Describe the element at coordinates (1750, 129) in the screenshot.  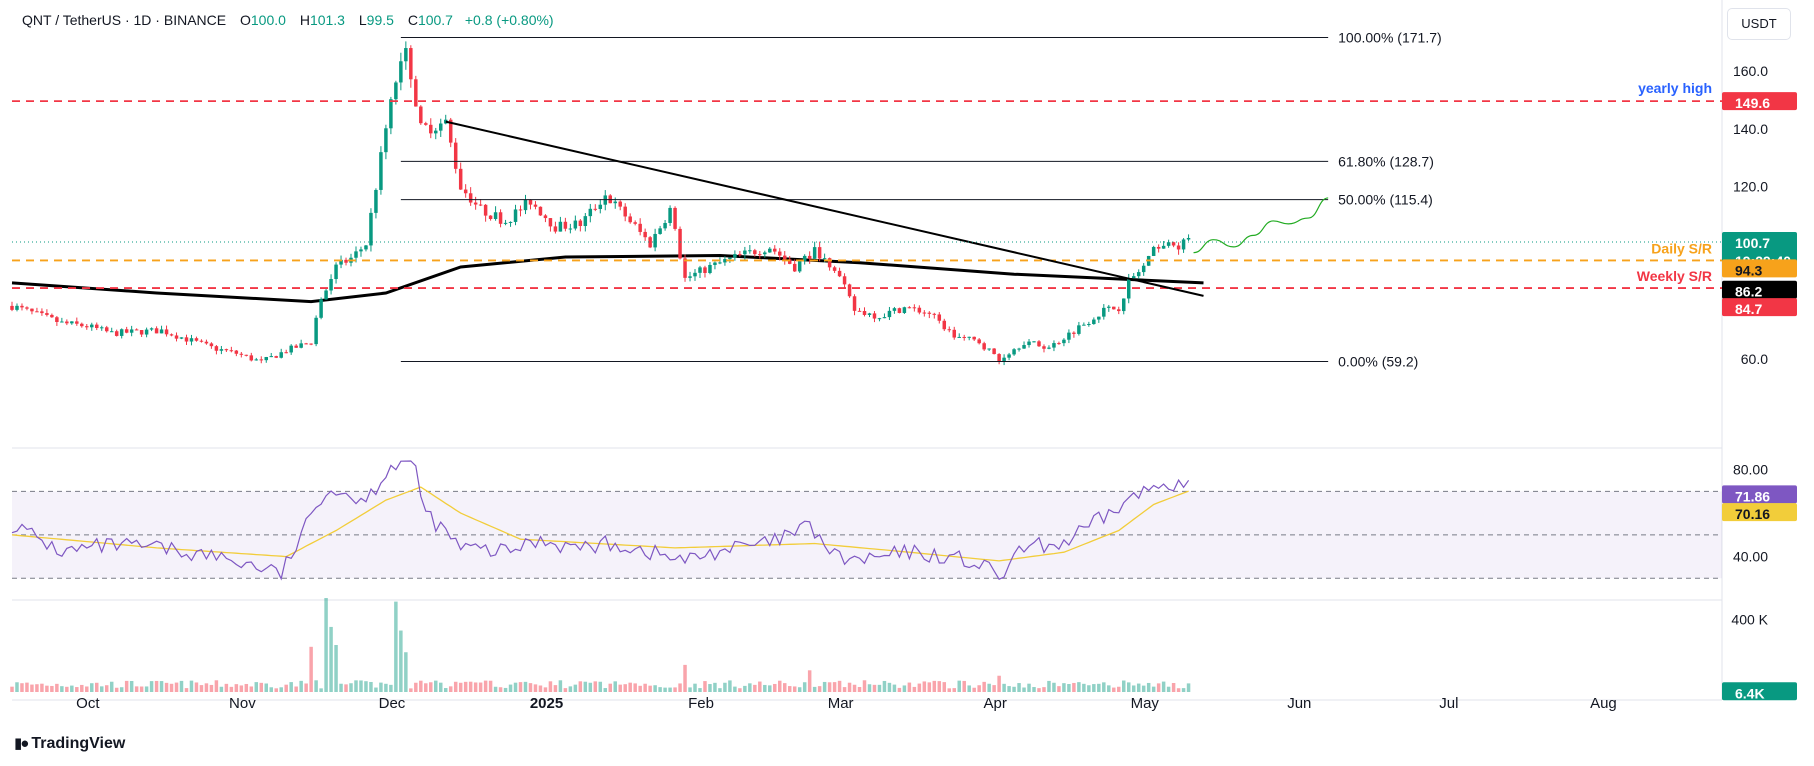
I see `price-axis-tick: 140.0` at that location.